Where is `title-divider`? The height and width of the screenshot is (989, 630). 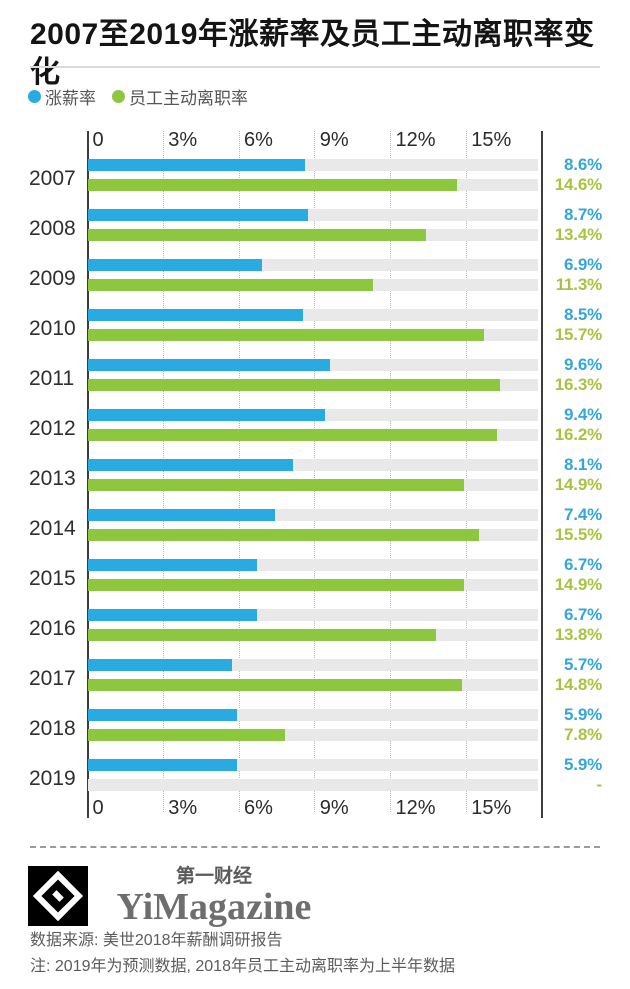 title-divider is located at coordinates (315, 67).